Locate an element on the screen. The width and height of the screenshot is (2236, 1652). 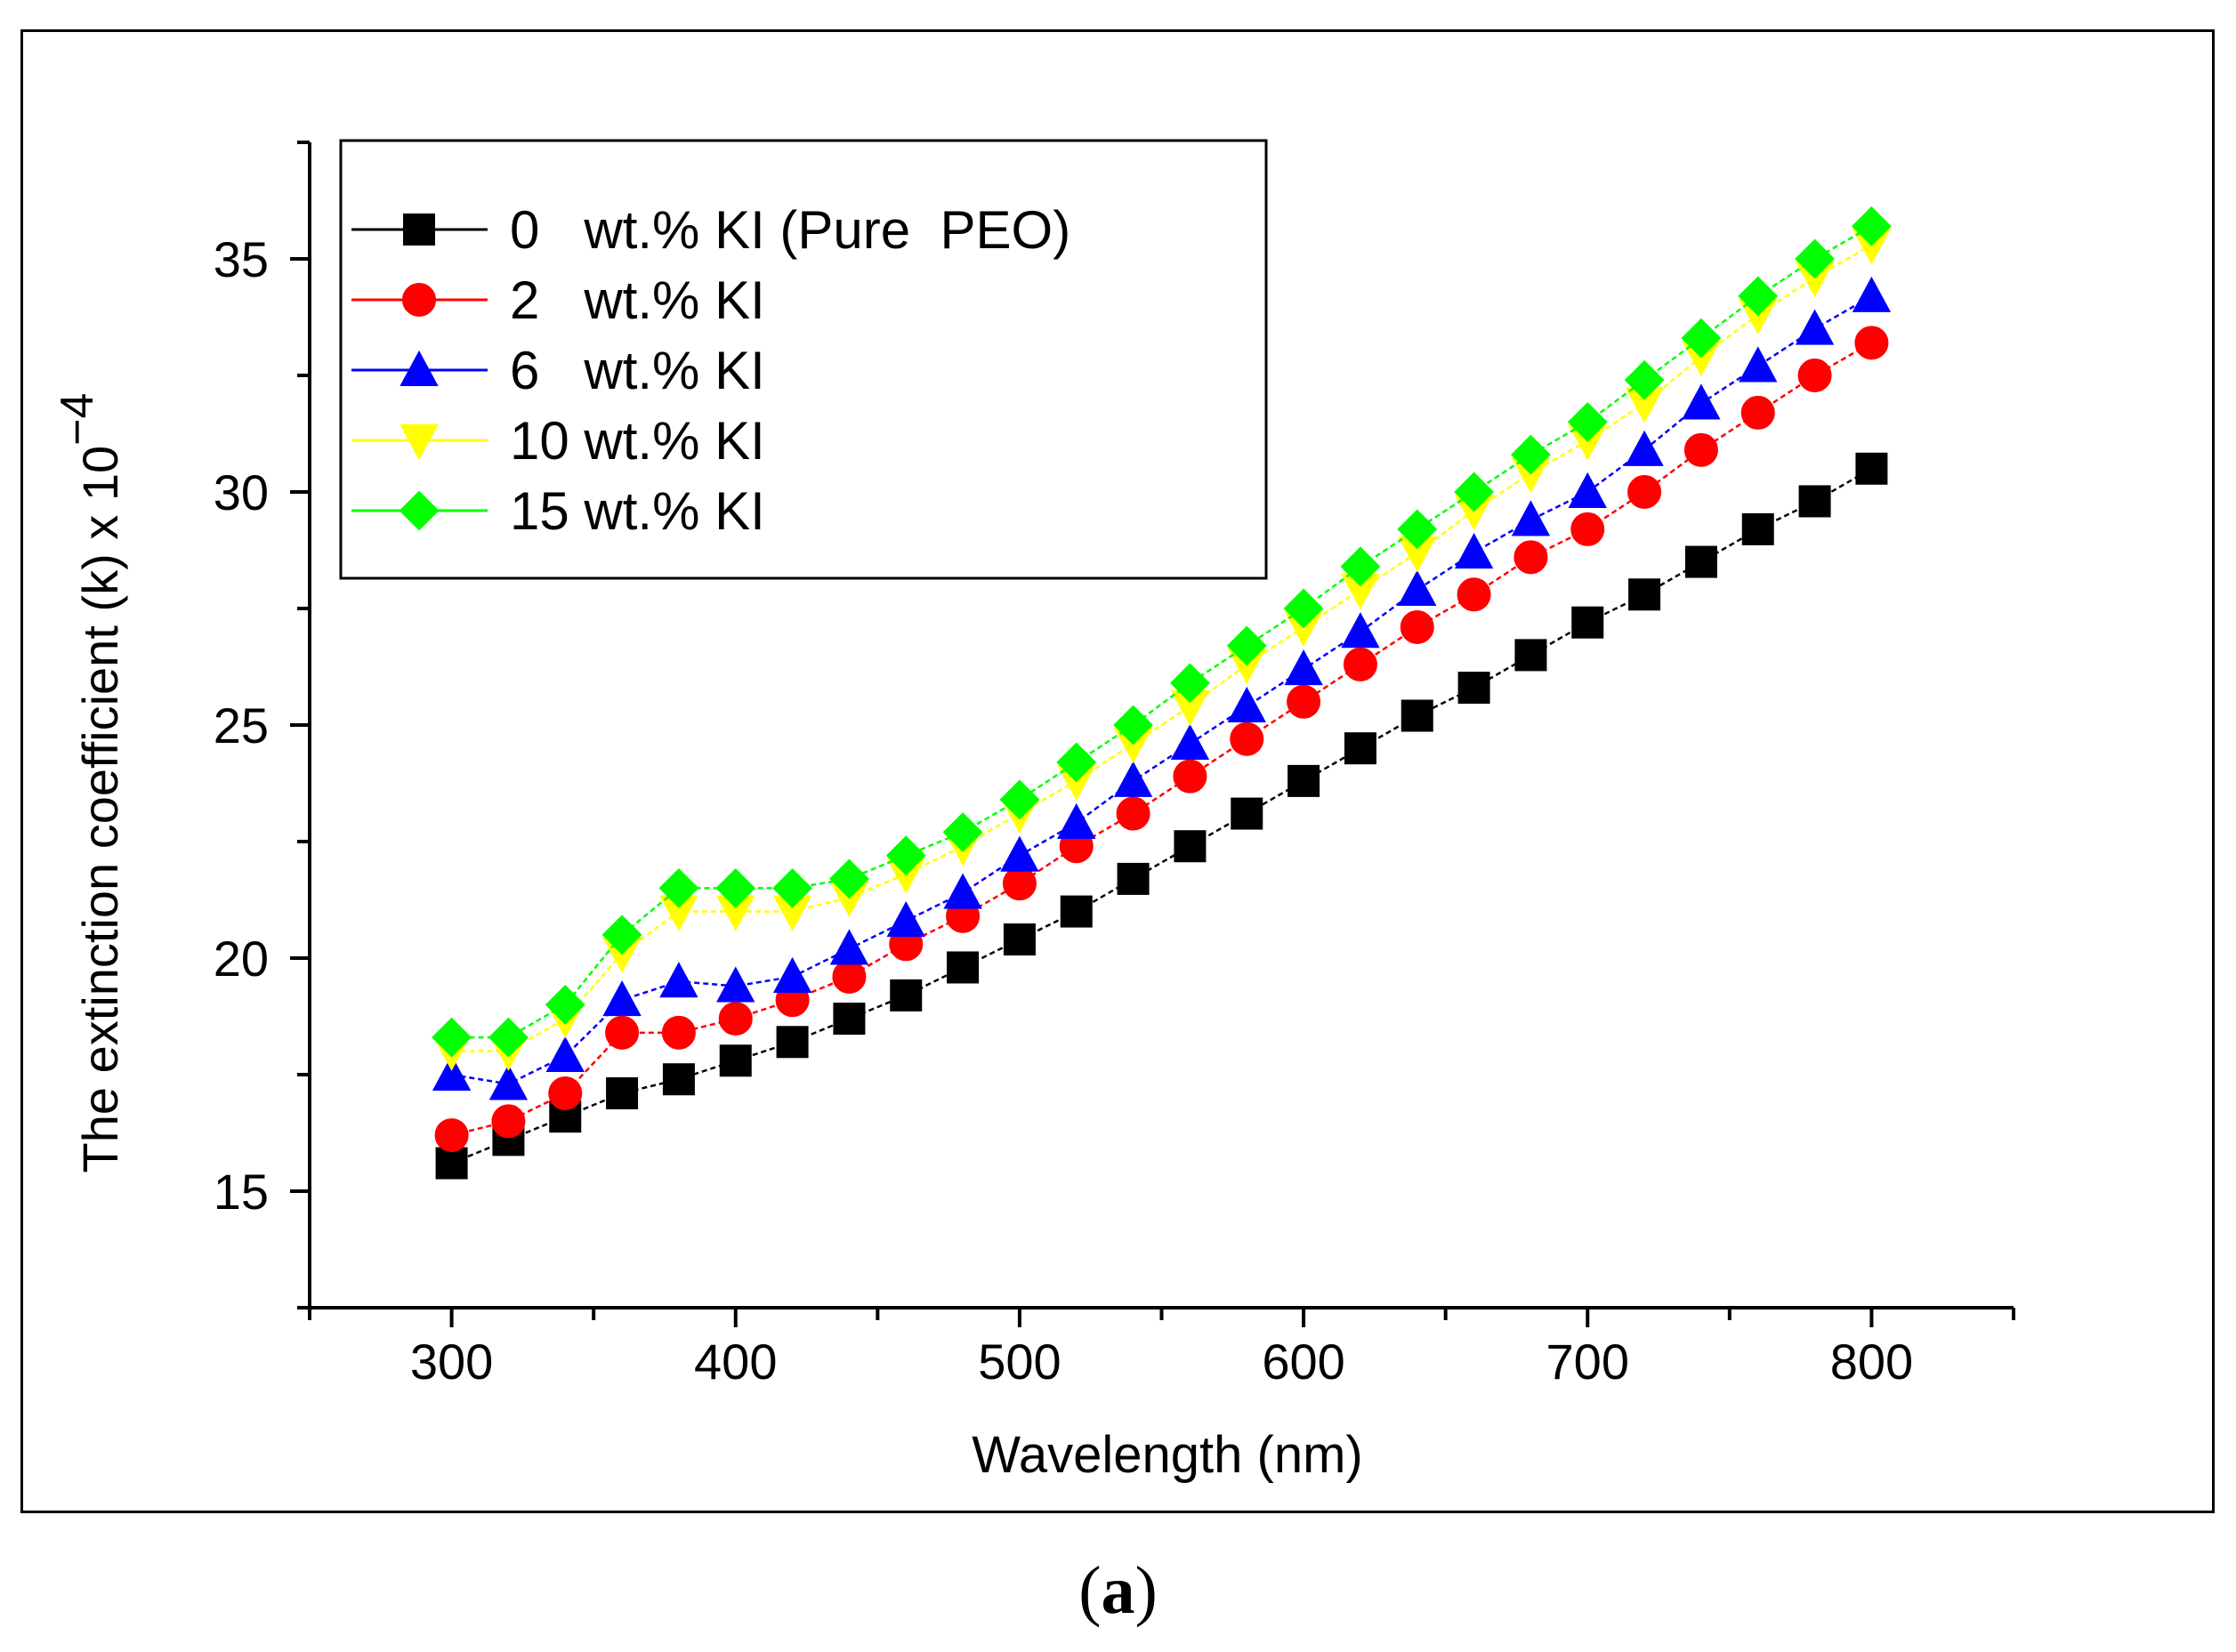
x-tick-label: 800 is located at coordinates (1871, 1362).